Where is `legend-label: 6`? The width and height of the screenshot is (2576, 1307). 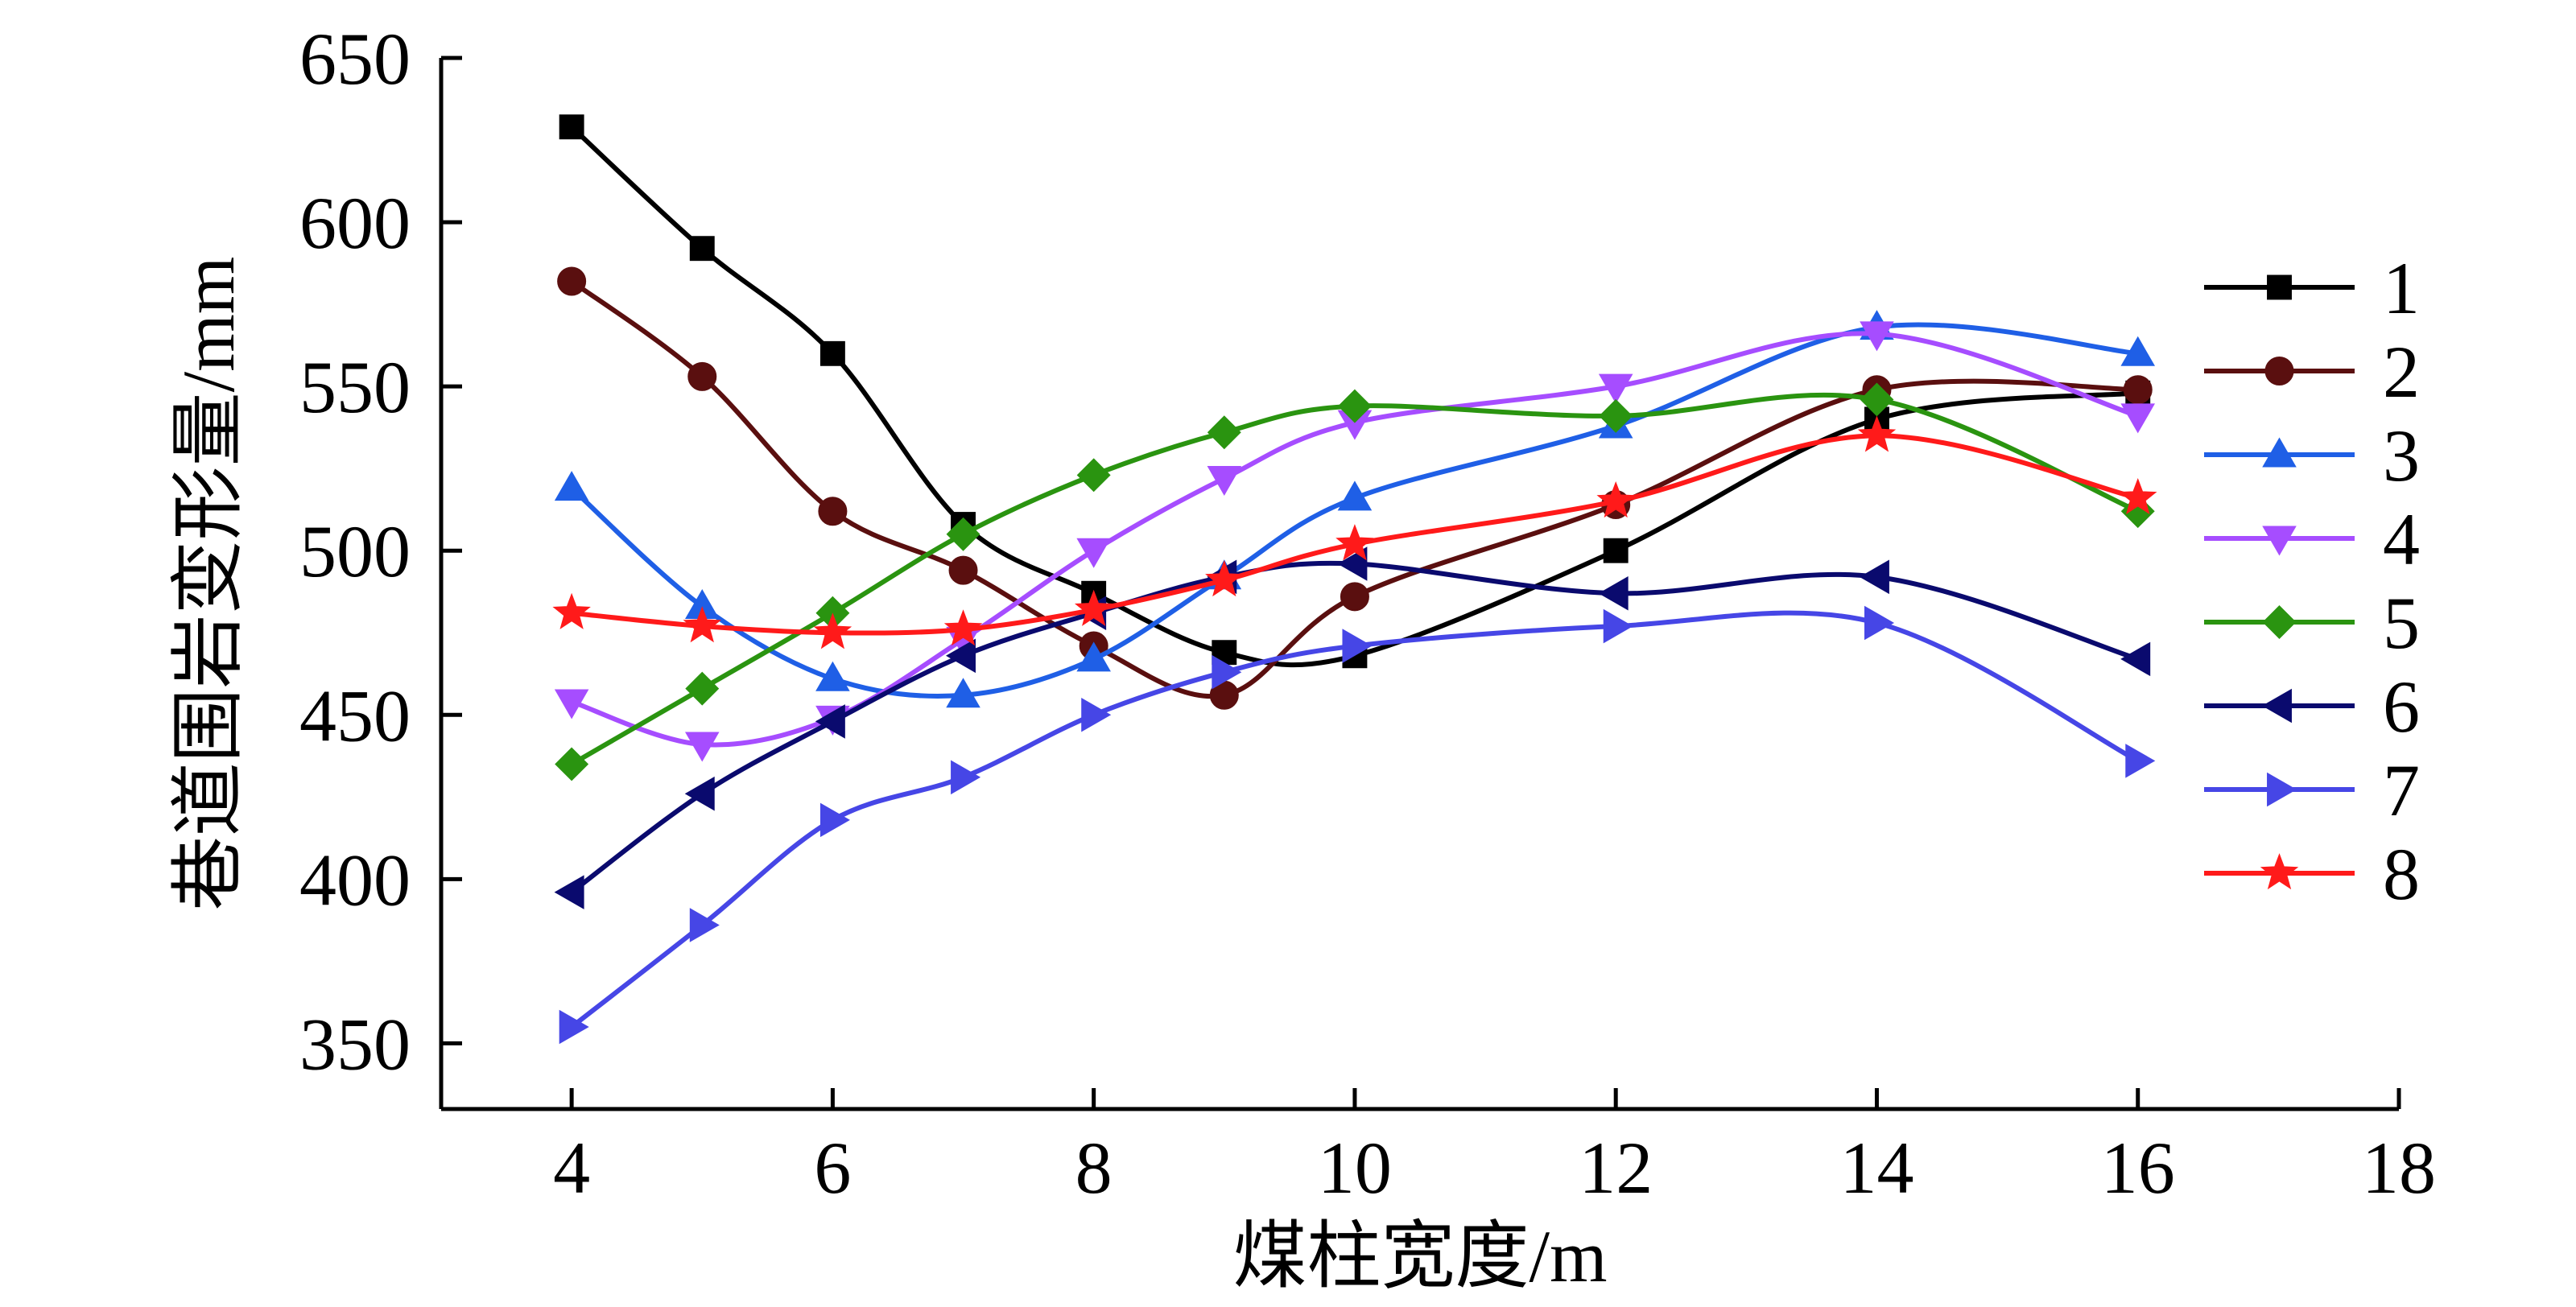
legend-label: 6 is located at coordinates (2401, 707).